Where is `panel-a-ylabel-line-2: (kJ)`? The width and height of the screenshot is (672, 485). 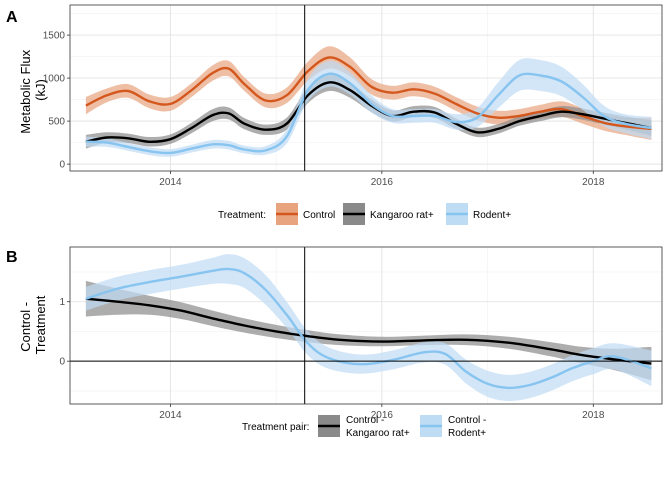 panel-a-ylabel-line-2: (kJ) is located at coordinates (40, 90).